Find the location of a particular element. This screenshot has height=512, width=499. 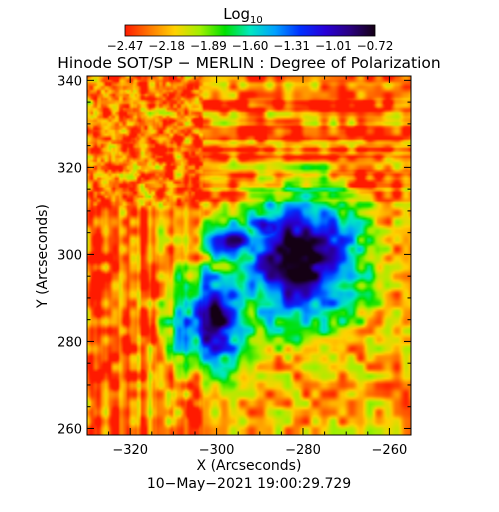

colorbar-tick-label: −2.47 is located at coordinates (125, 46).